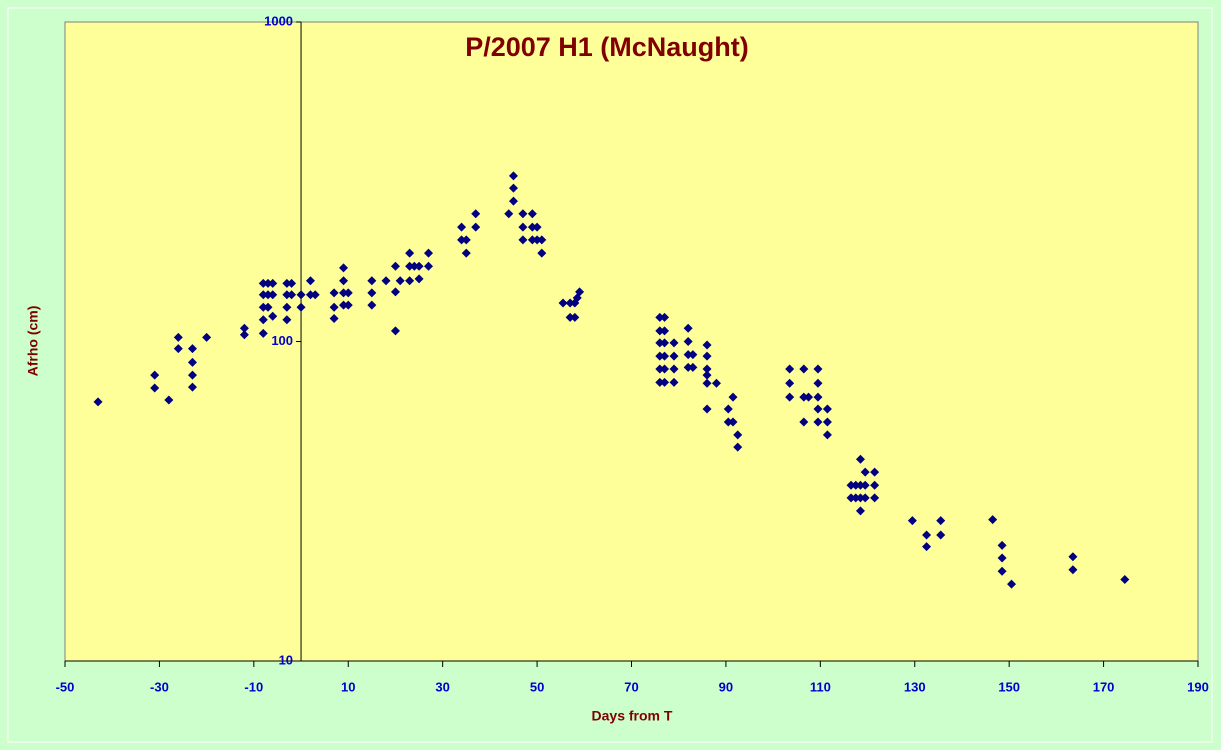 The height and width of the screenshot is (750, 1221). What do you see at coordinates (537, 686) in the screenshot?
I see `x-tick-label: 50` at bounding box center [537, 686].